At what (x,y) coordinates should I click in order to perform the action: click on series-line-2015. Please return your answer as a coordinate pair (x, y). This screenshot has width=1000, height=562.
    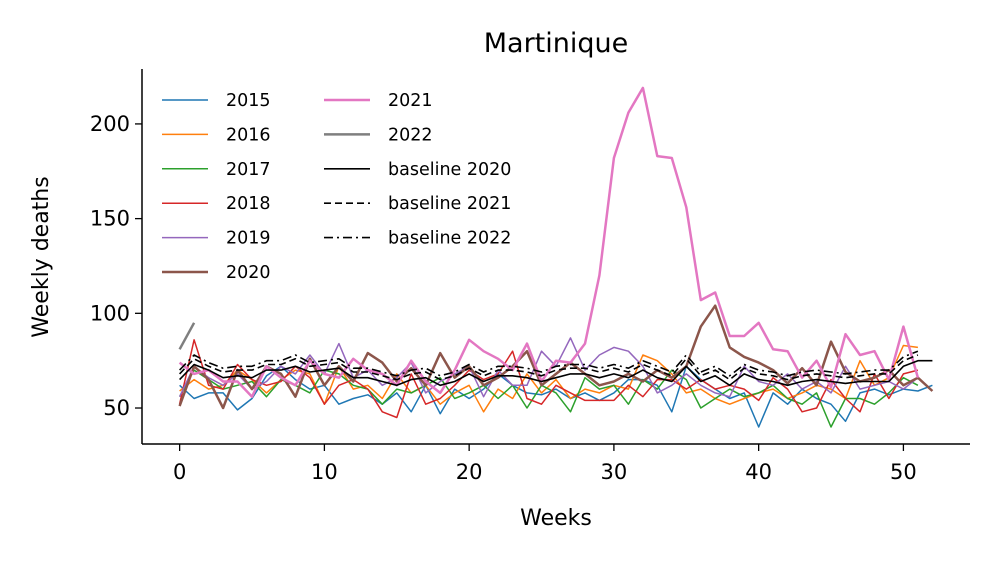
    Looking at the image, I should click on (556, 396).